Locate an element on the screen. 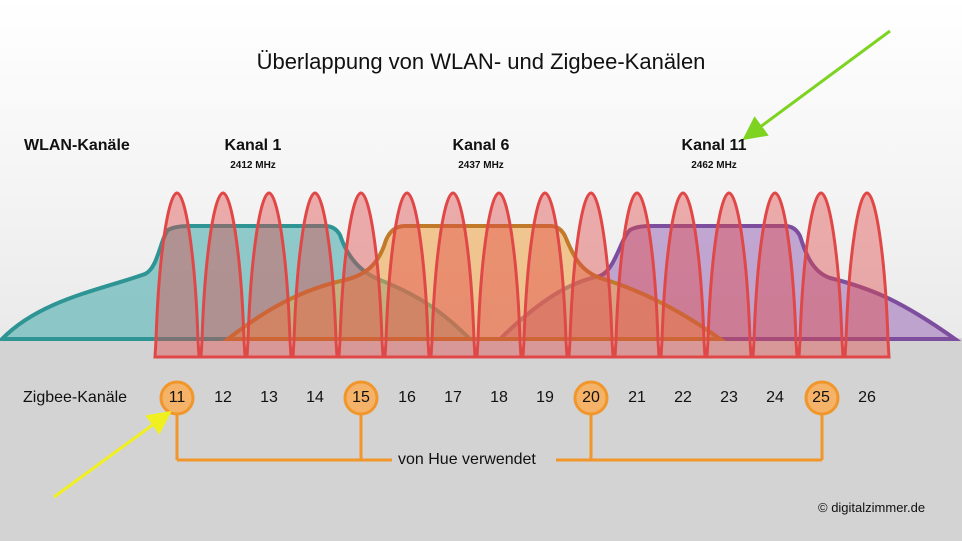  wlan-channel-11-frequency: 2462 MHz is located at coordinates (714, 165).